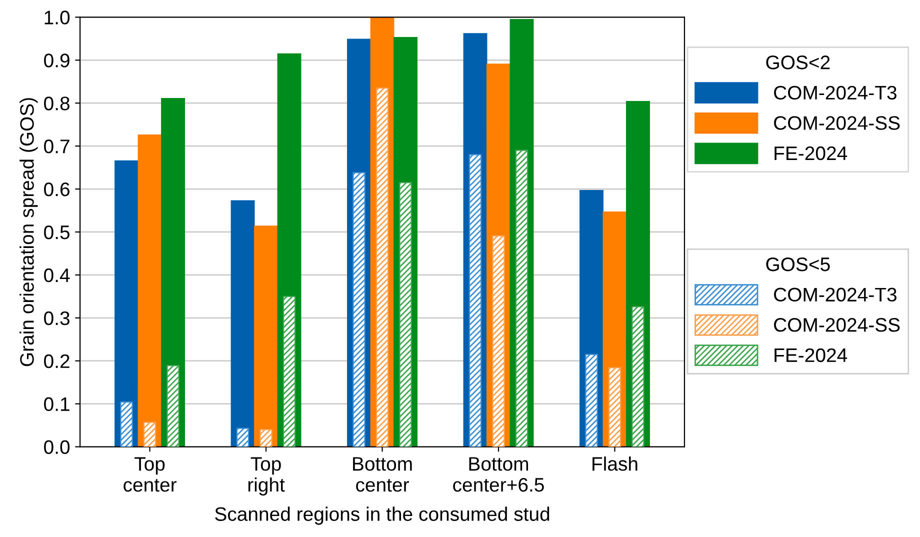 This screenshot has height=537, width=920. Describe the element at coordinates (615, 463) in the screenshot. I see `x-tick-label: Flash` at that location.